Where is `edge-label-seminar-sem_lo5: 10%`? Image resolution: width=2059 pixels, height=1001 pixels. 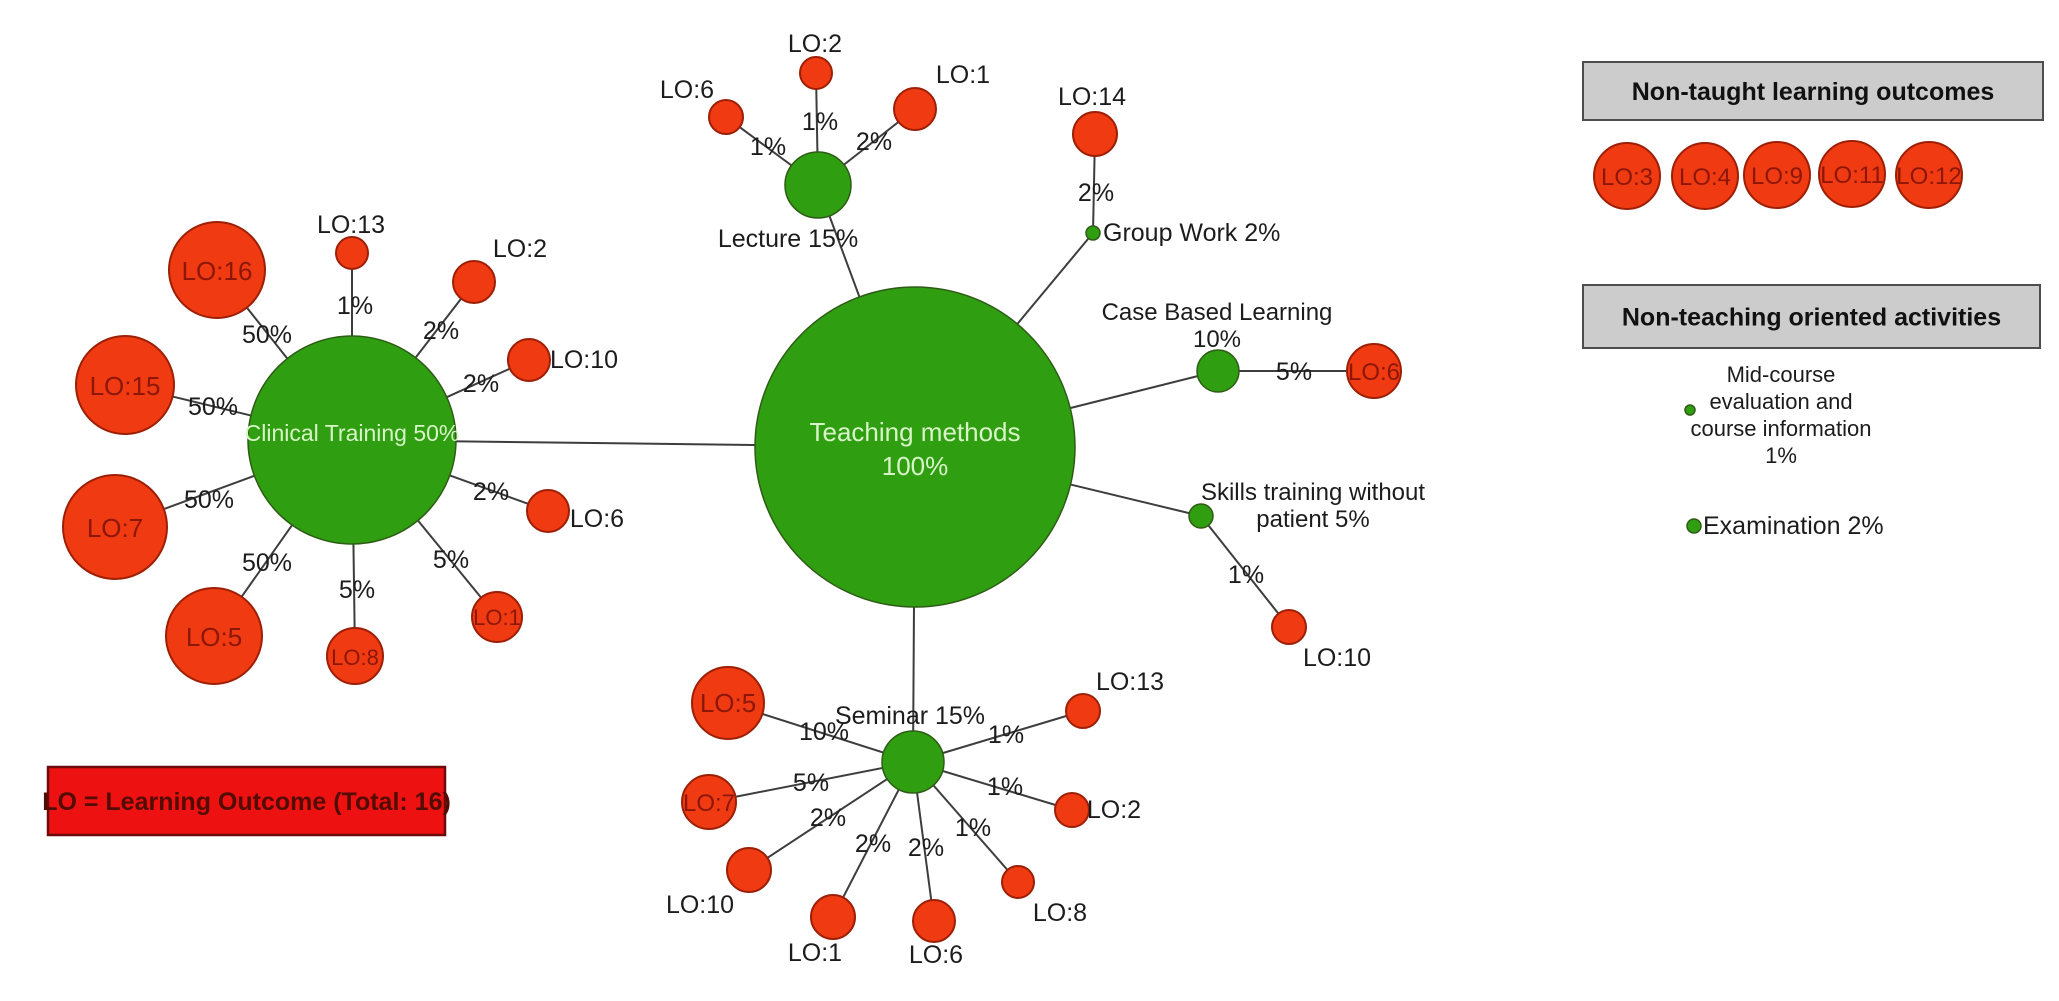
edge-label-seminar-sem_lo5: 10% is located at coordinates (824, 732).